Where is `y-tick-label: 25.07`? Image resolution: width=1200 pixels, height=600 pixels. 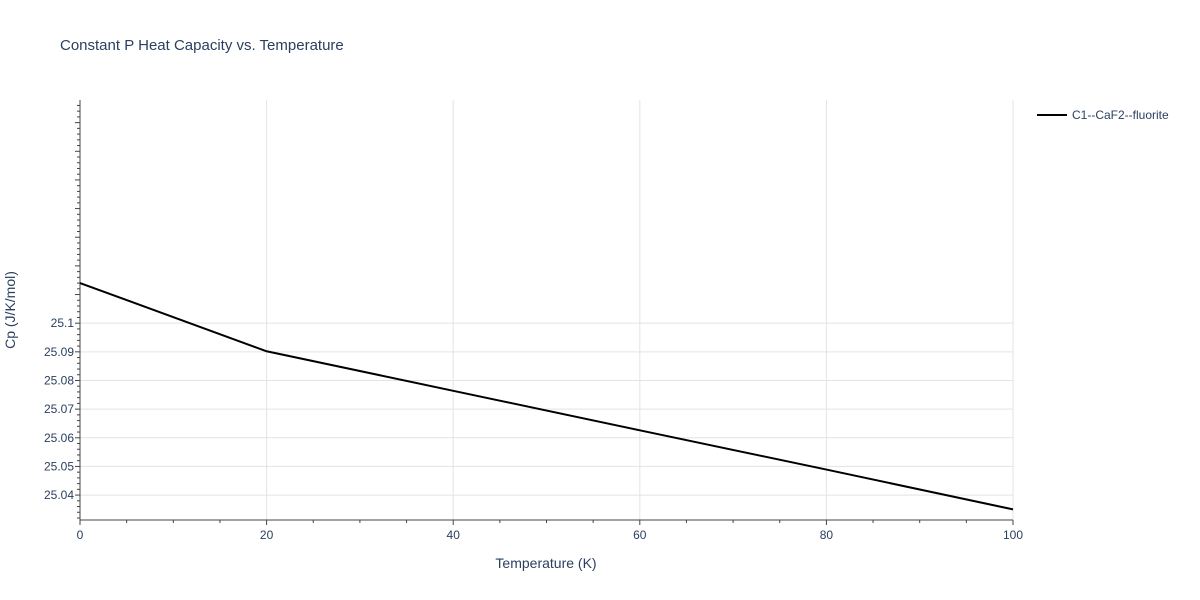 y-tick-label: 25.07 is located at coordinates (59, 409).